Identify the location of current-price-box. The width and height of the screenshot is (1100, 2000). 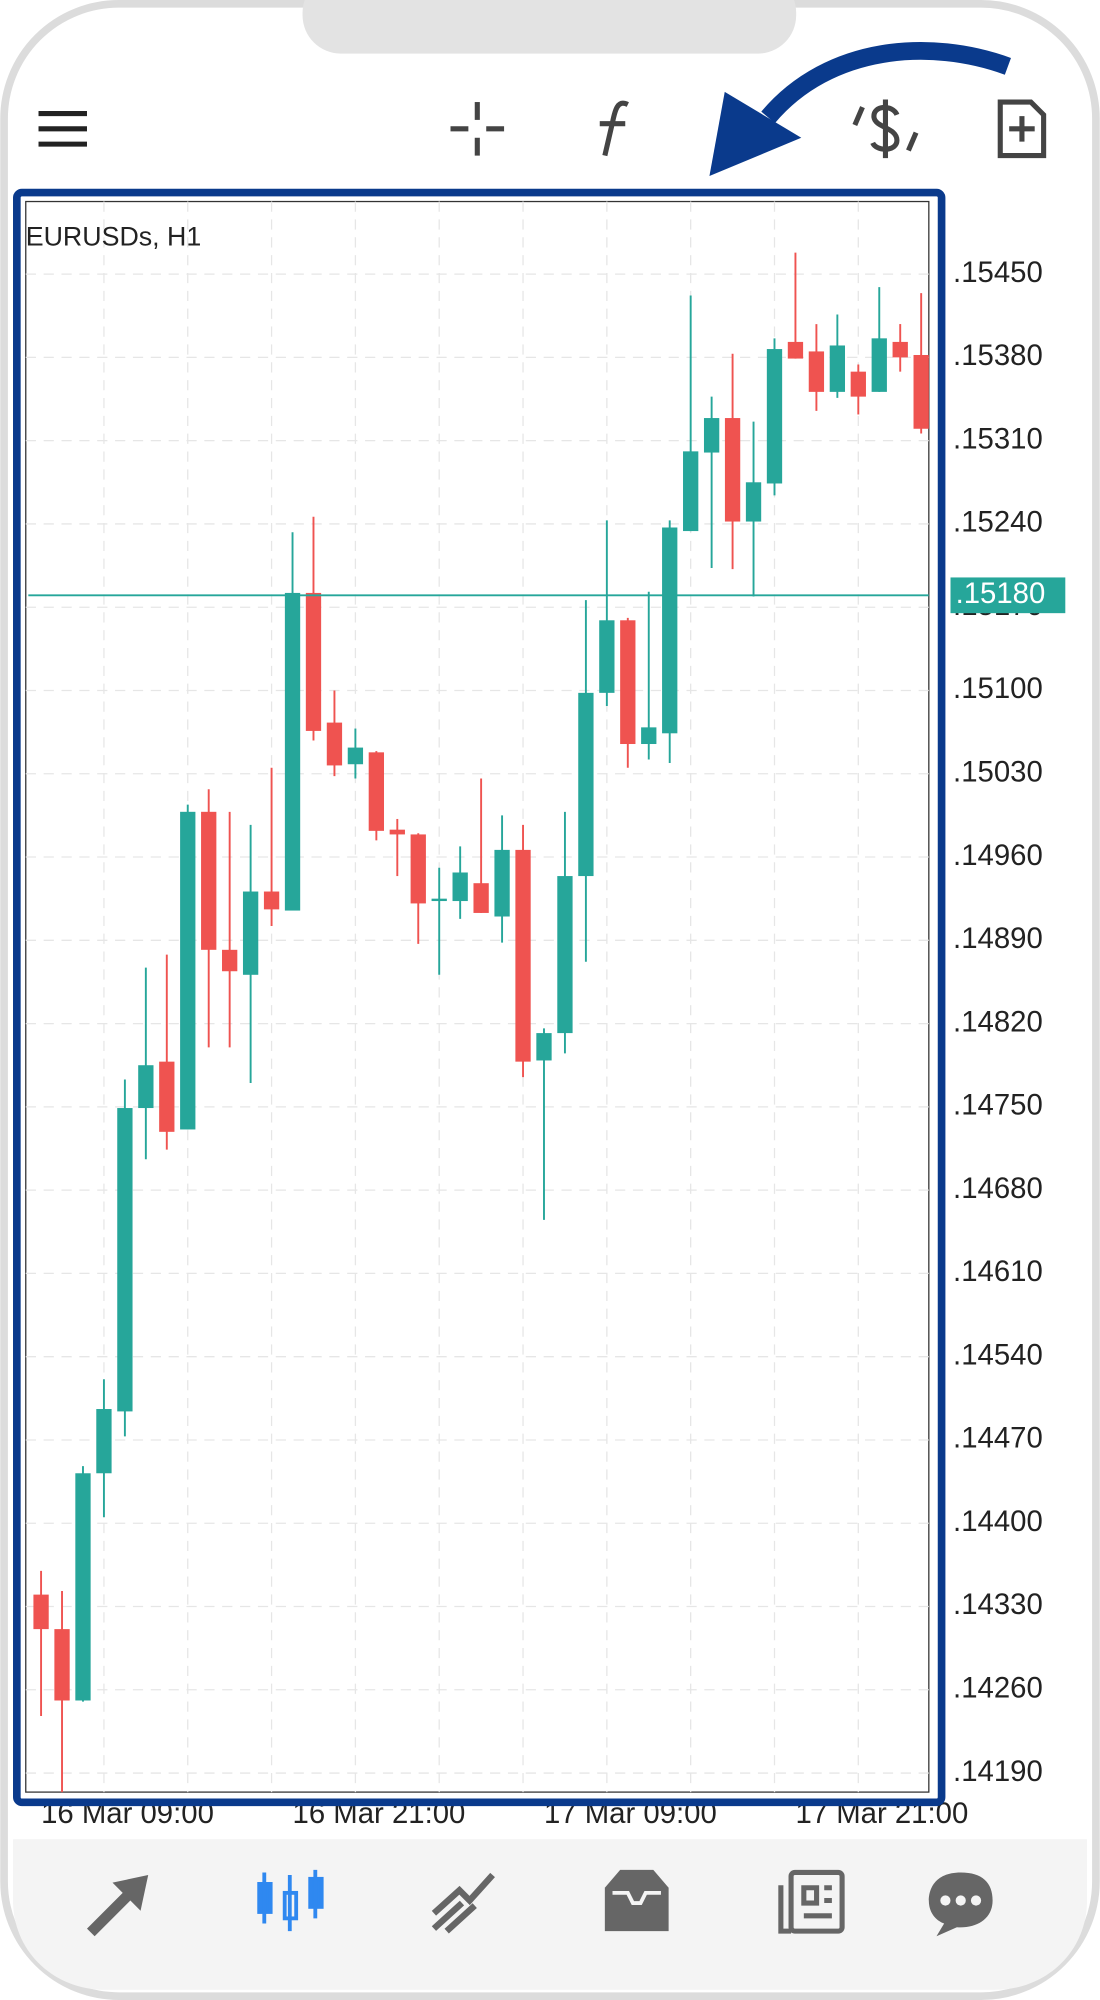
(1008, 595).